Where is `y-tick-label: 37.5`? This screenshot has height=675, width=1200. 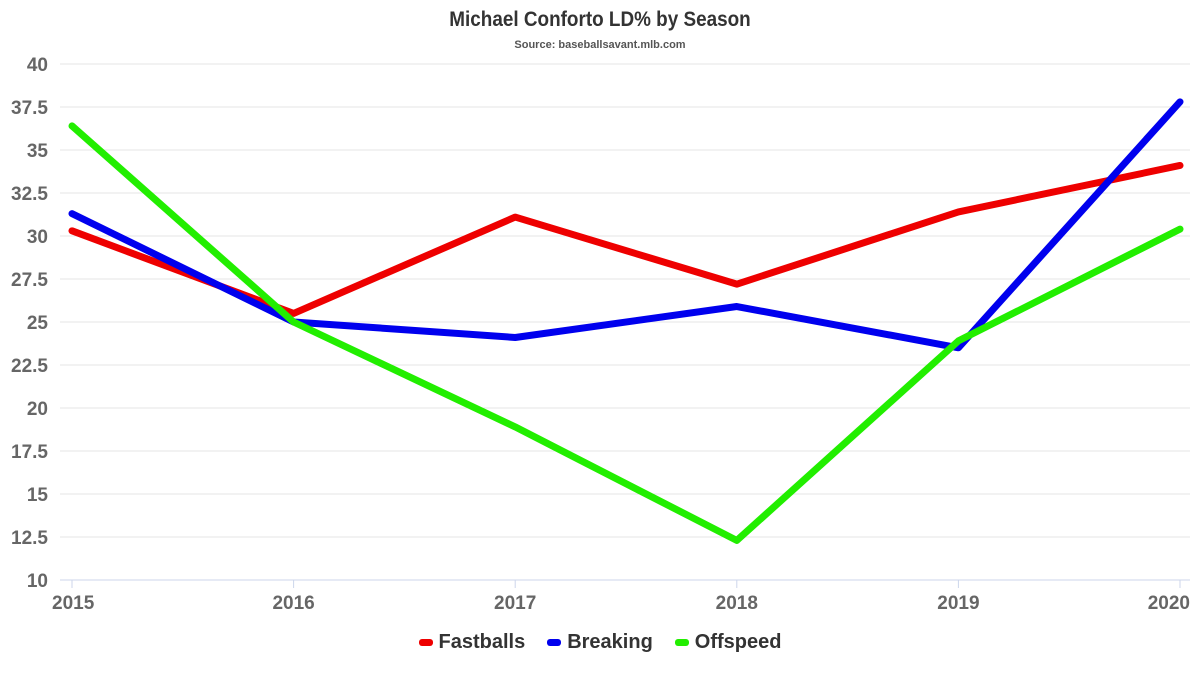 y-tick-label: 37.5 is located at coordinates (29, 108).